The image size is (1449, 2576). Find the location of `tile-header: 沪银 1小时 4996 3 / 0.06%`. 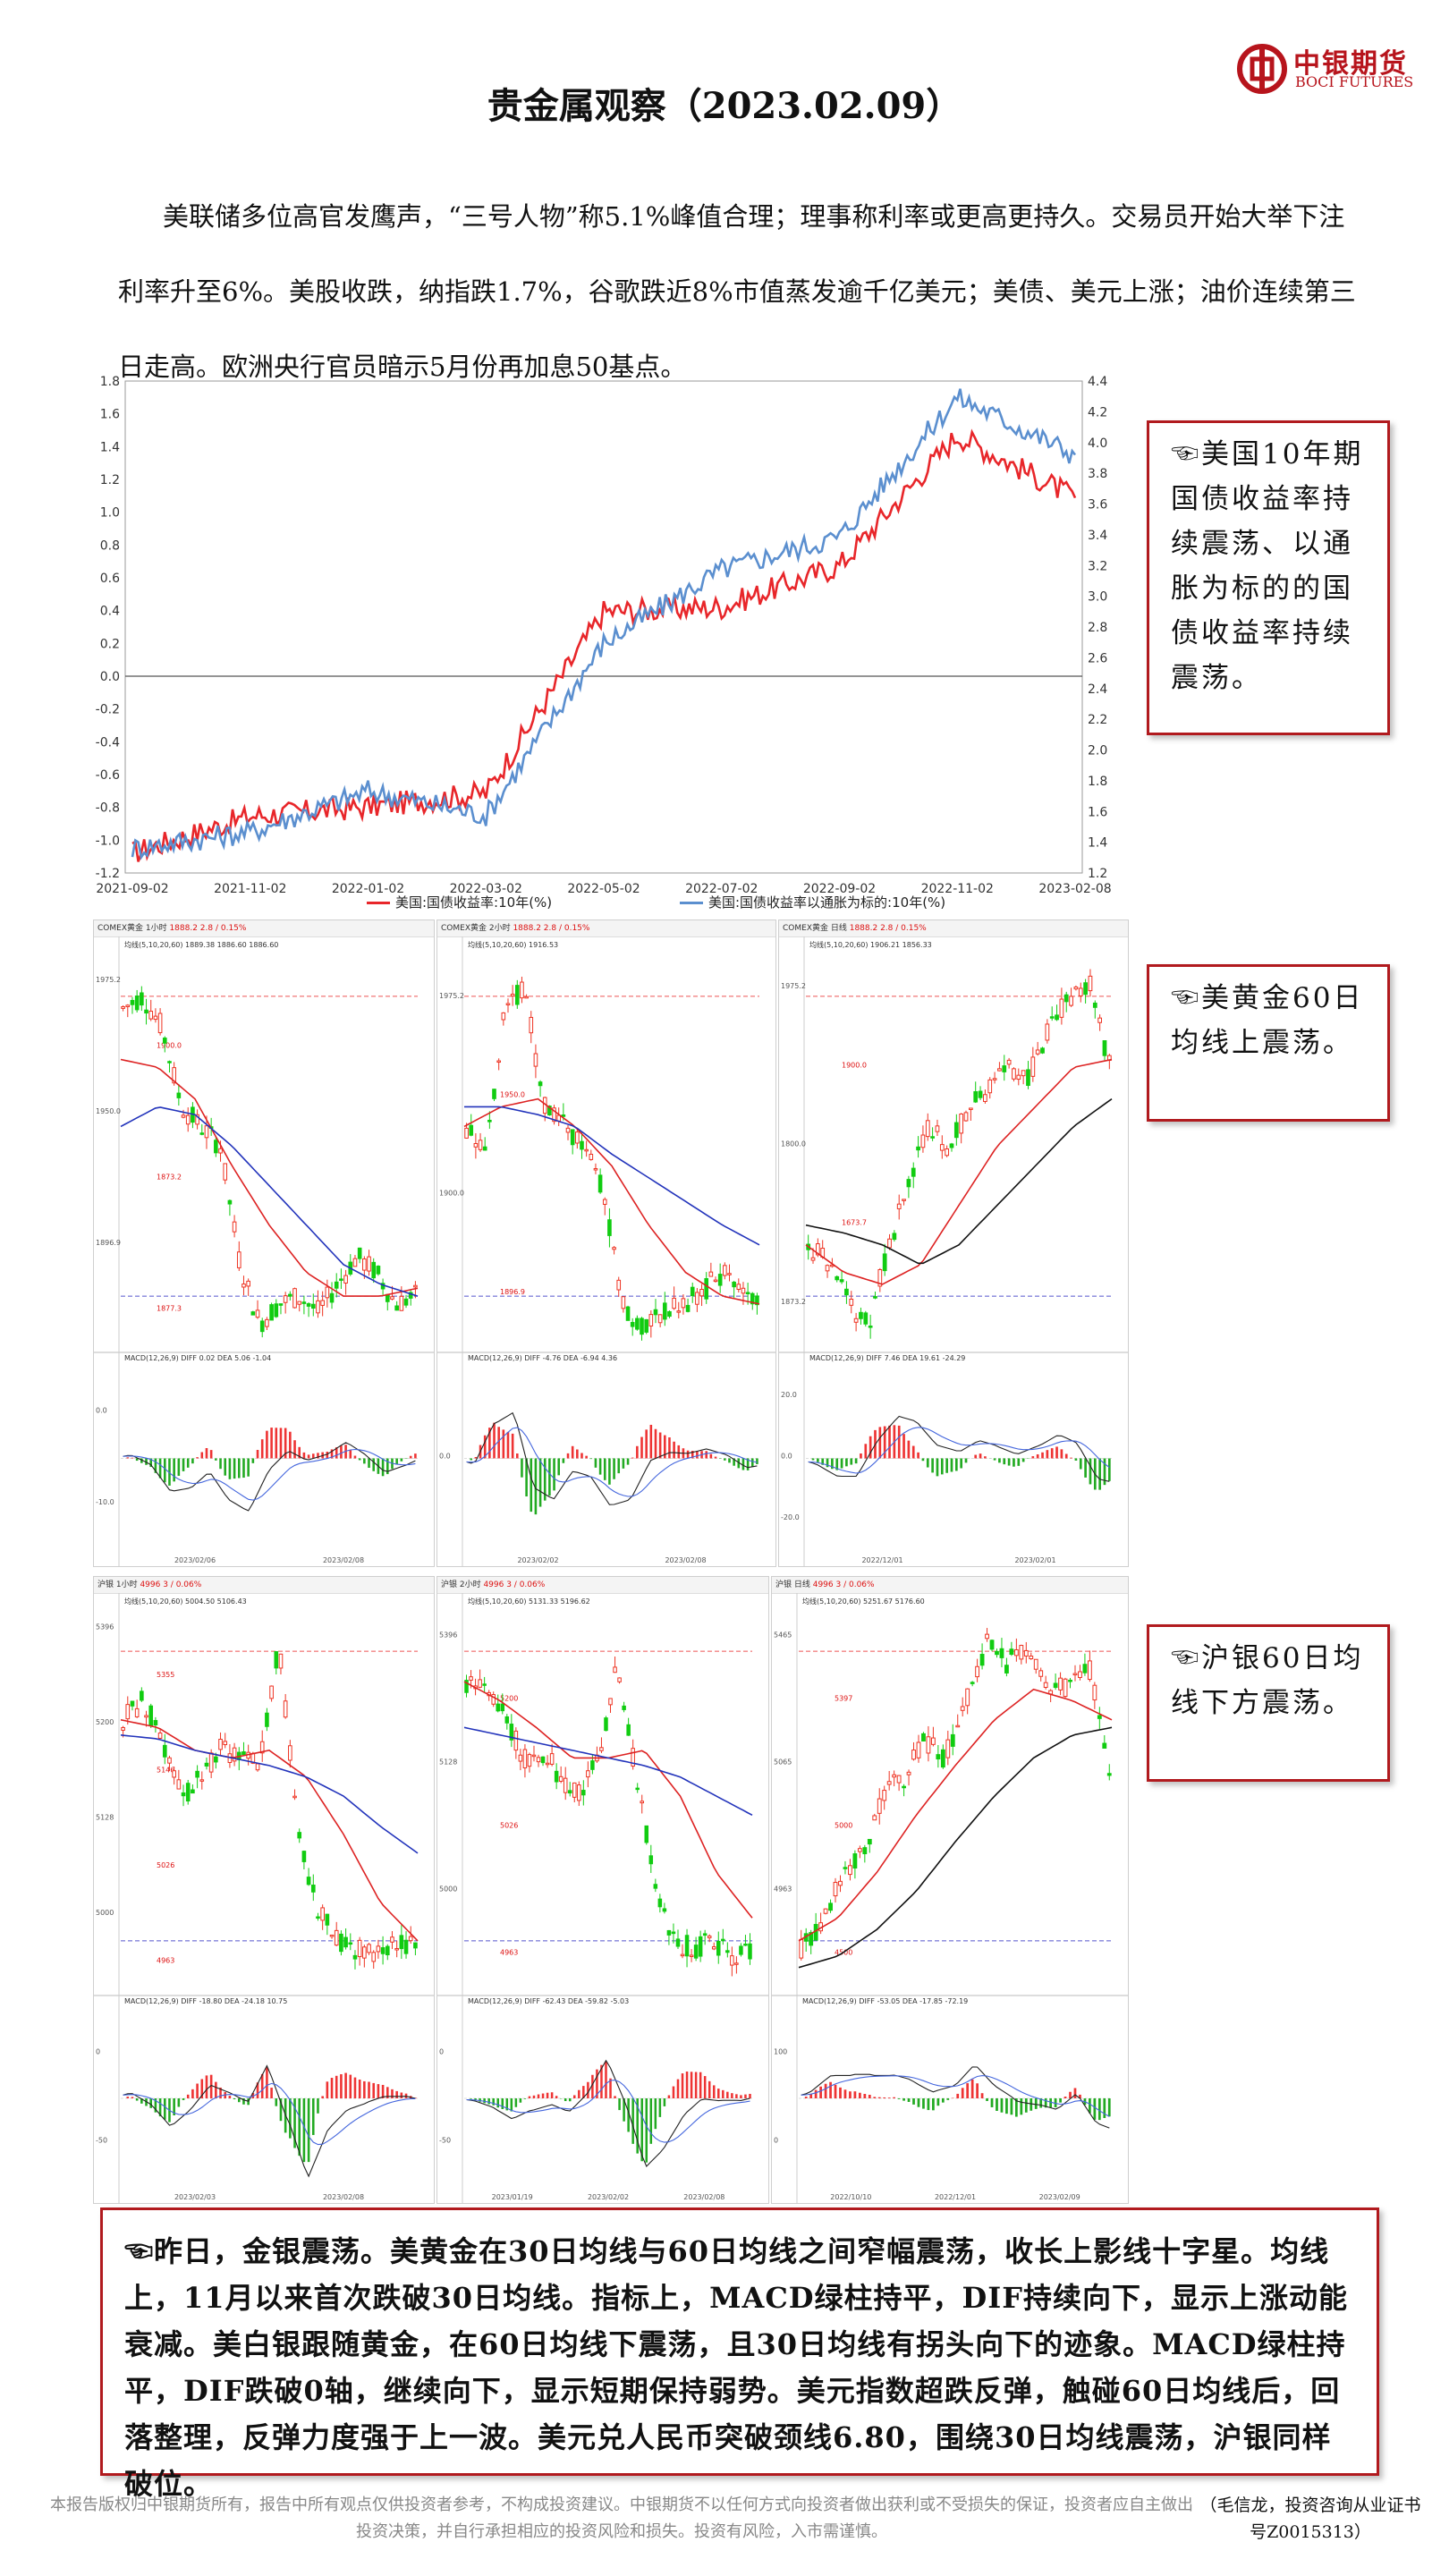

tile-header: 沪银 1小时 4996 3 / 0.06% is located at coordinates (264, 1585).